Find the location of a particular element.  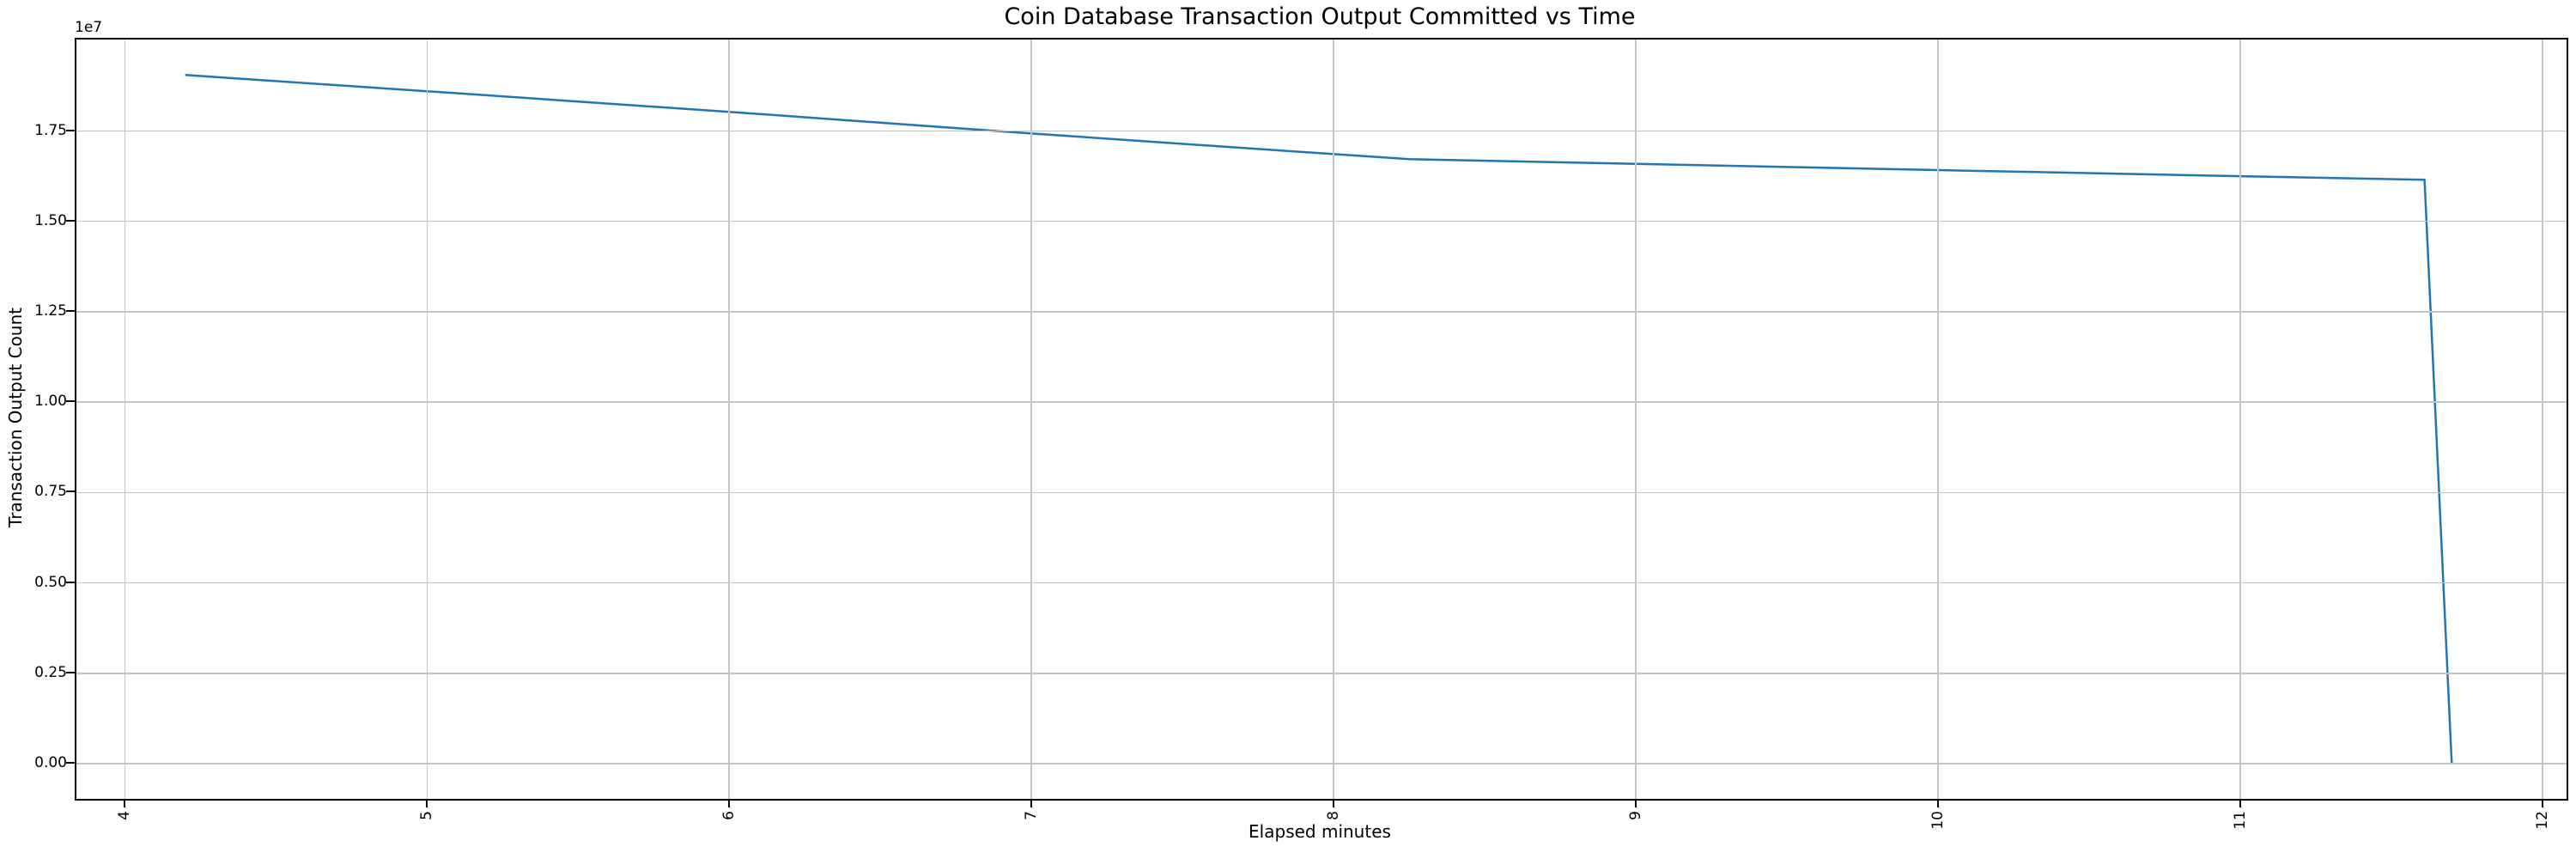

y-tick-label: 0.75 is located at coordinates (50, 492).